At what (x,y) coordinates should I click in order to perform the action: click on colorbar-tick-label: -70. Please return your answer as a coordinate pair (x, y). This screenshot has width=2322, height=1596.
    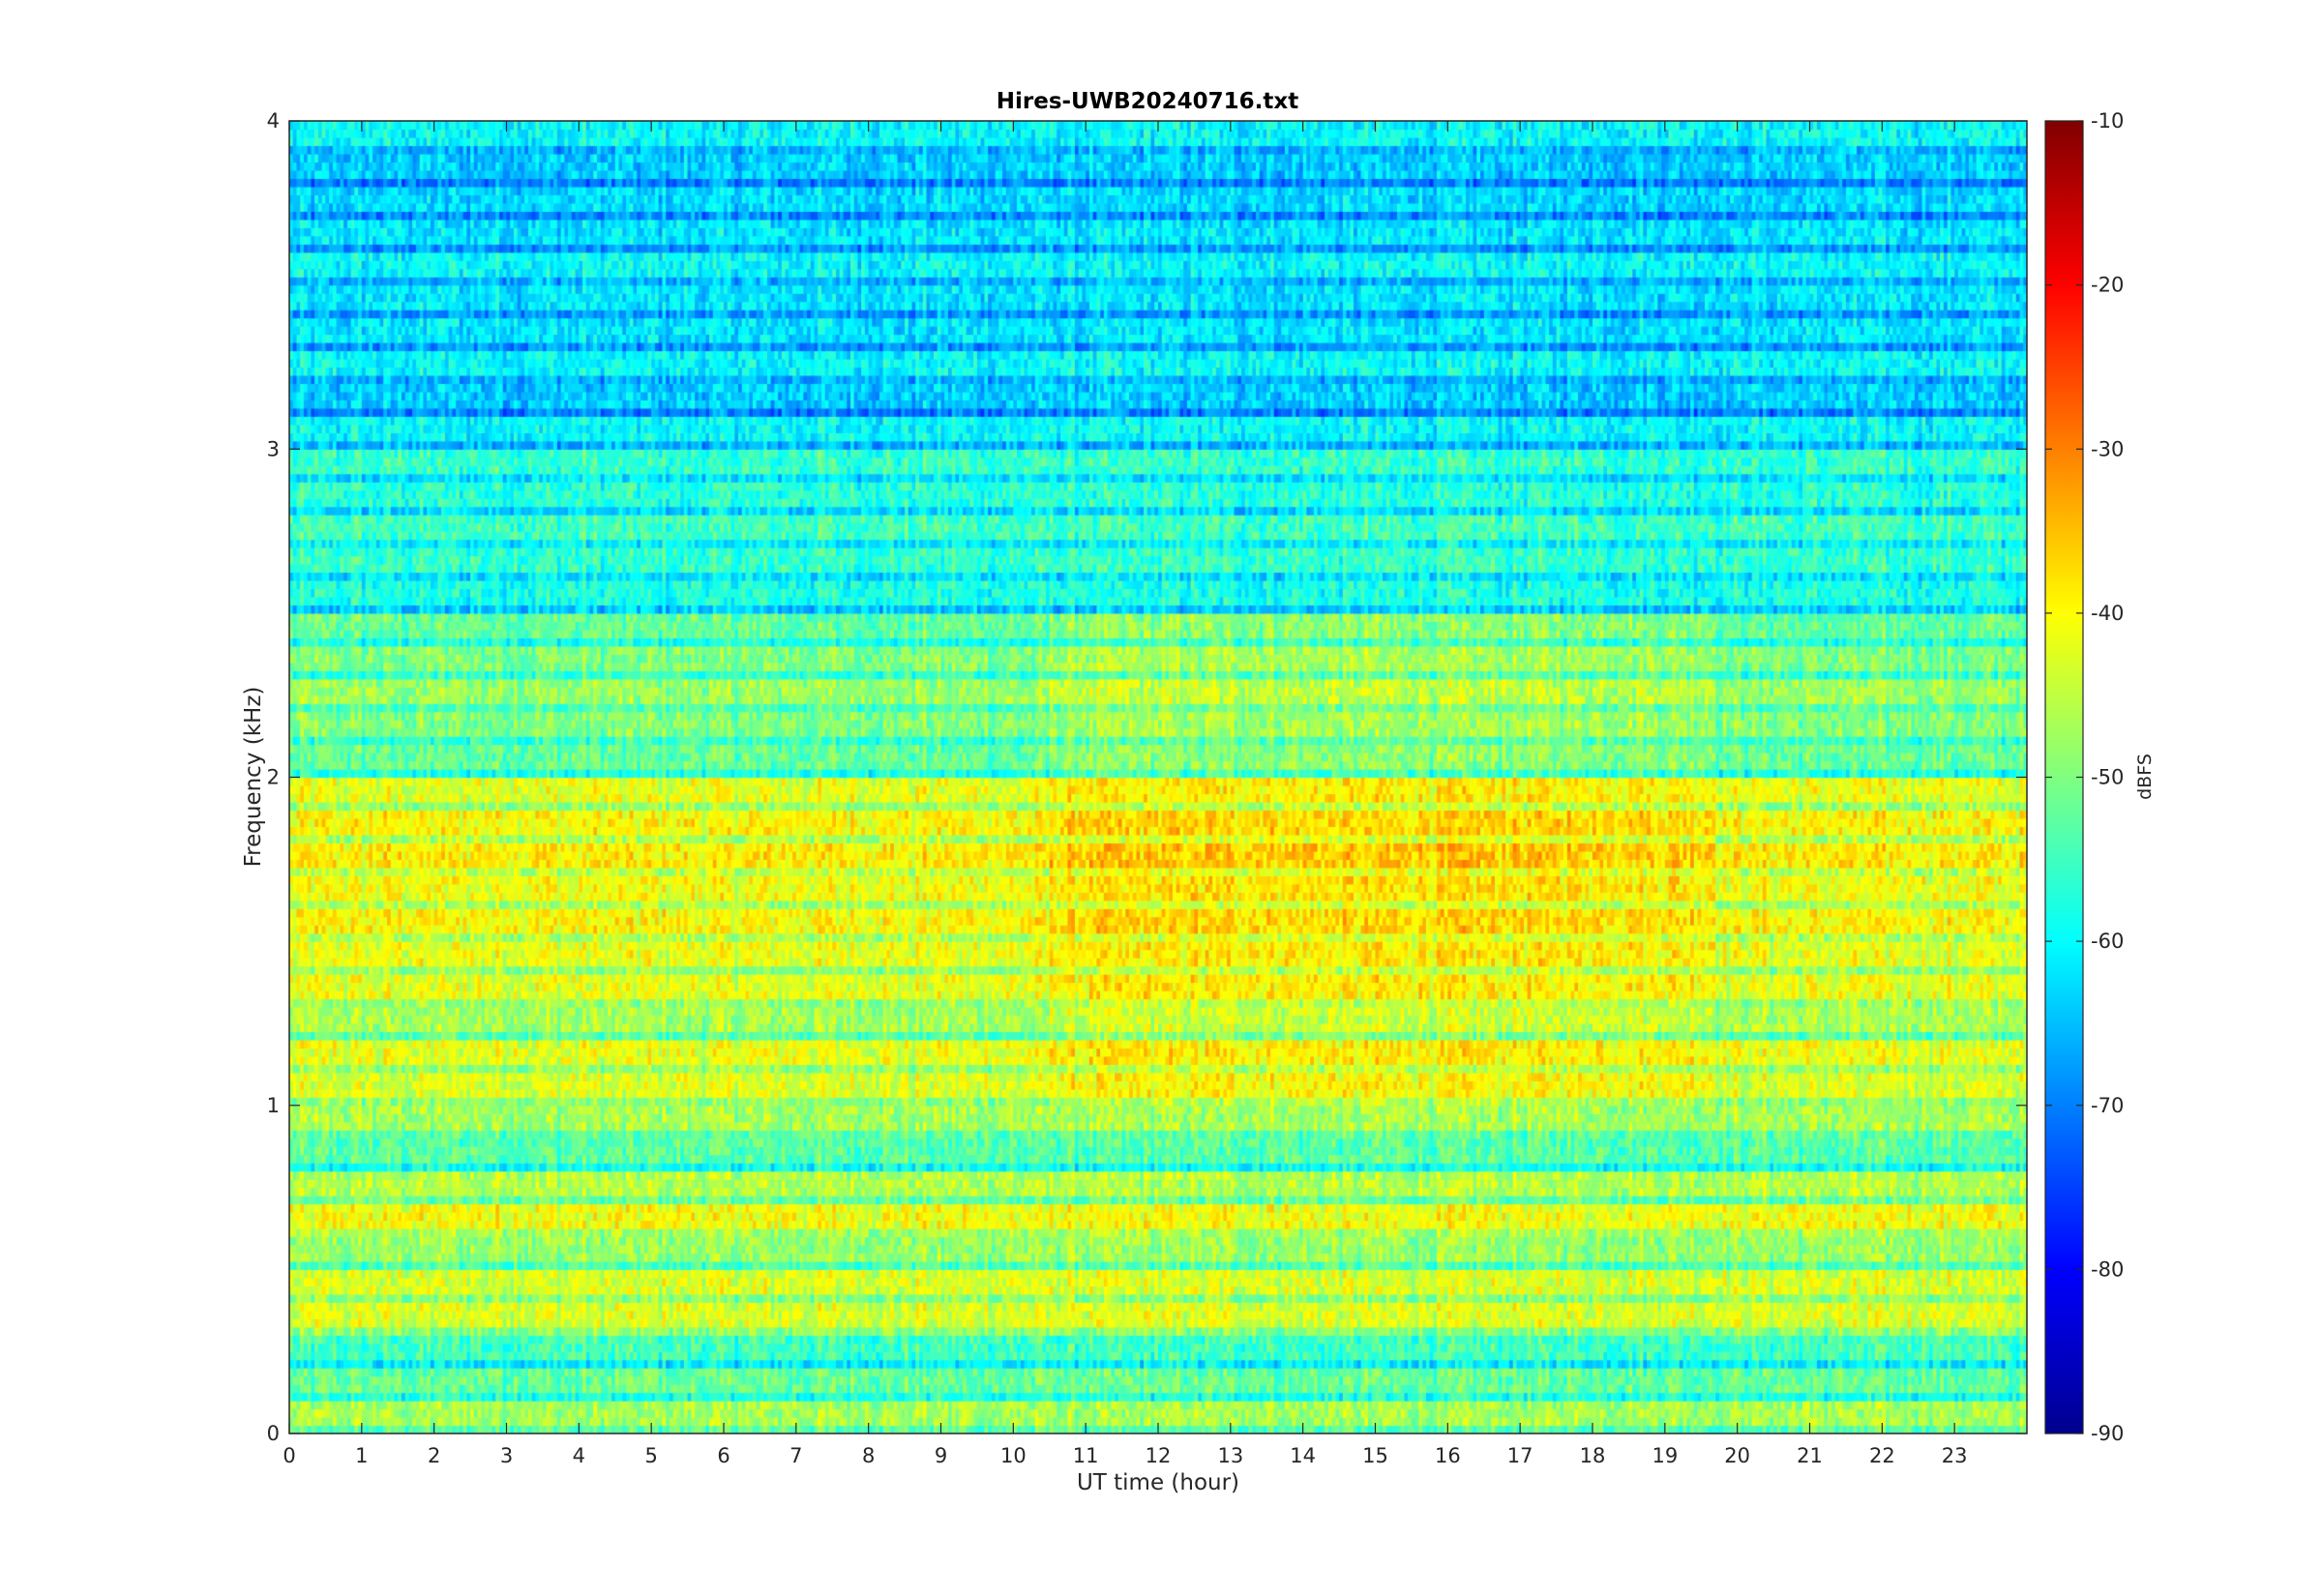
    Looking at the image, I should click on (2107, 1105).